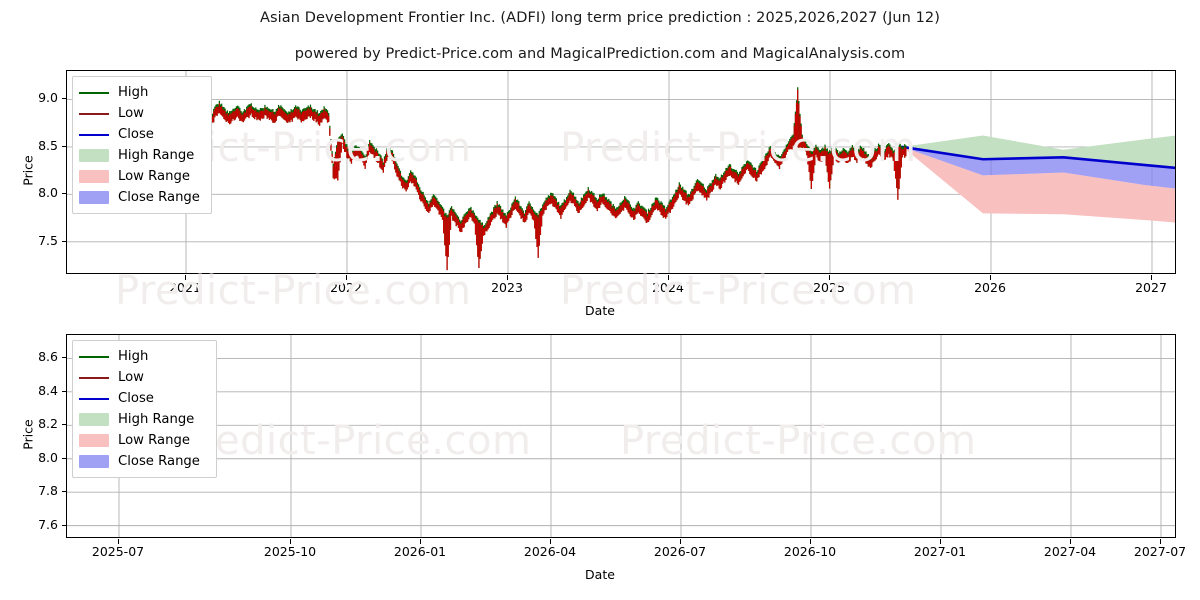 This screenshot has width=1200, height=600. I want to click on top-y-tick: 9.0, so click(48, 98).